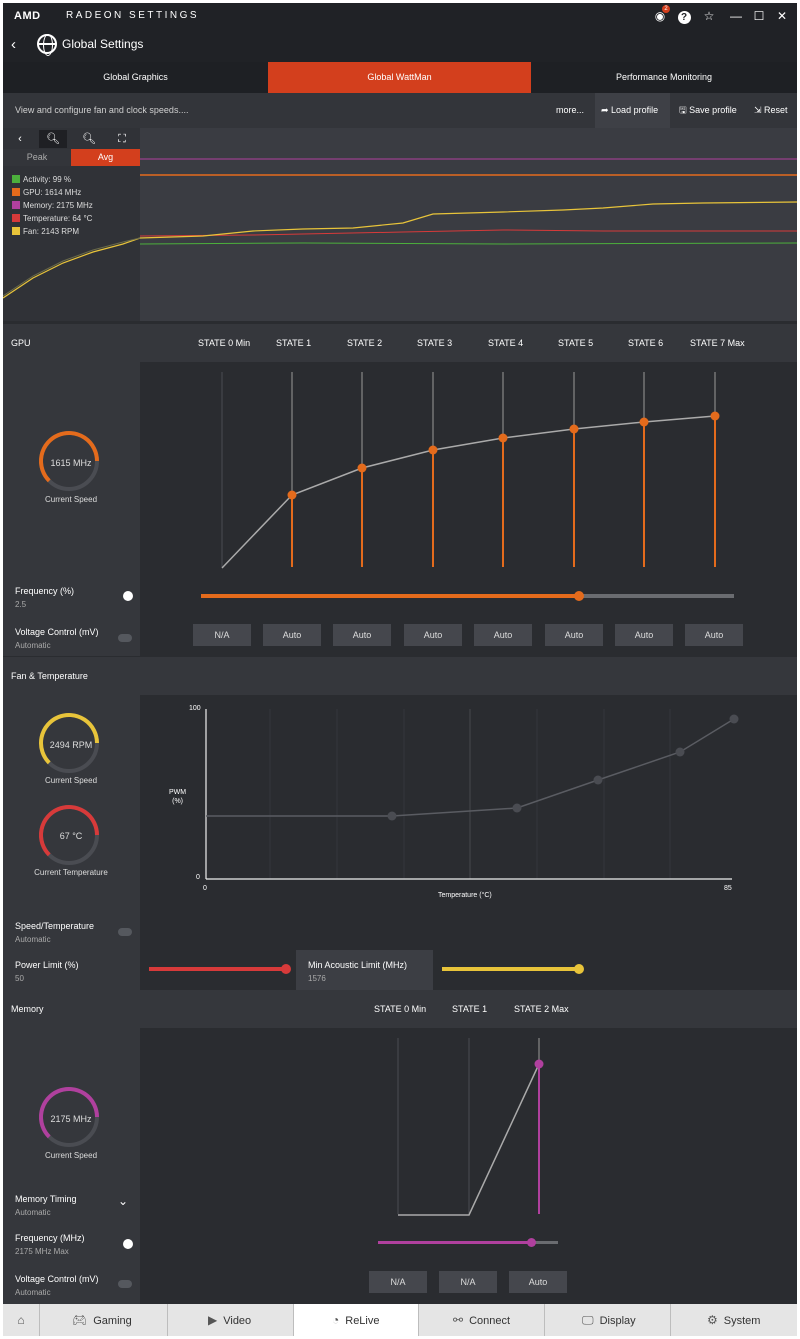  I want to click on globe-icon, so click(47, 45).